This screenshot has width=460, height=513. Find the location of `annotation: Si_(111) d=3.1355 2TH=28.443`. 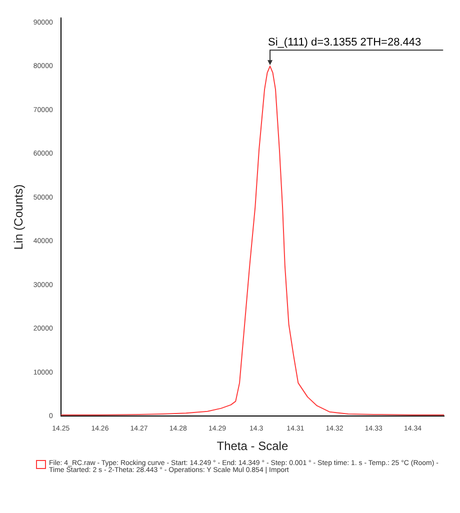

annotation: Si_(111) d=3.1355 2TH=28.443 is located at coordinates (345, 42).